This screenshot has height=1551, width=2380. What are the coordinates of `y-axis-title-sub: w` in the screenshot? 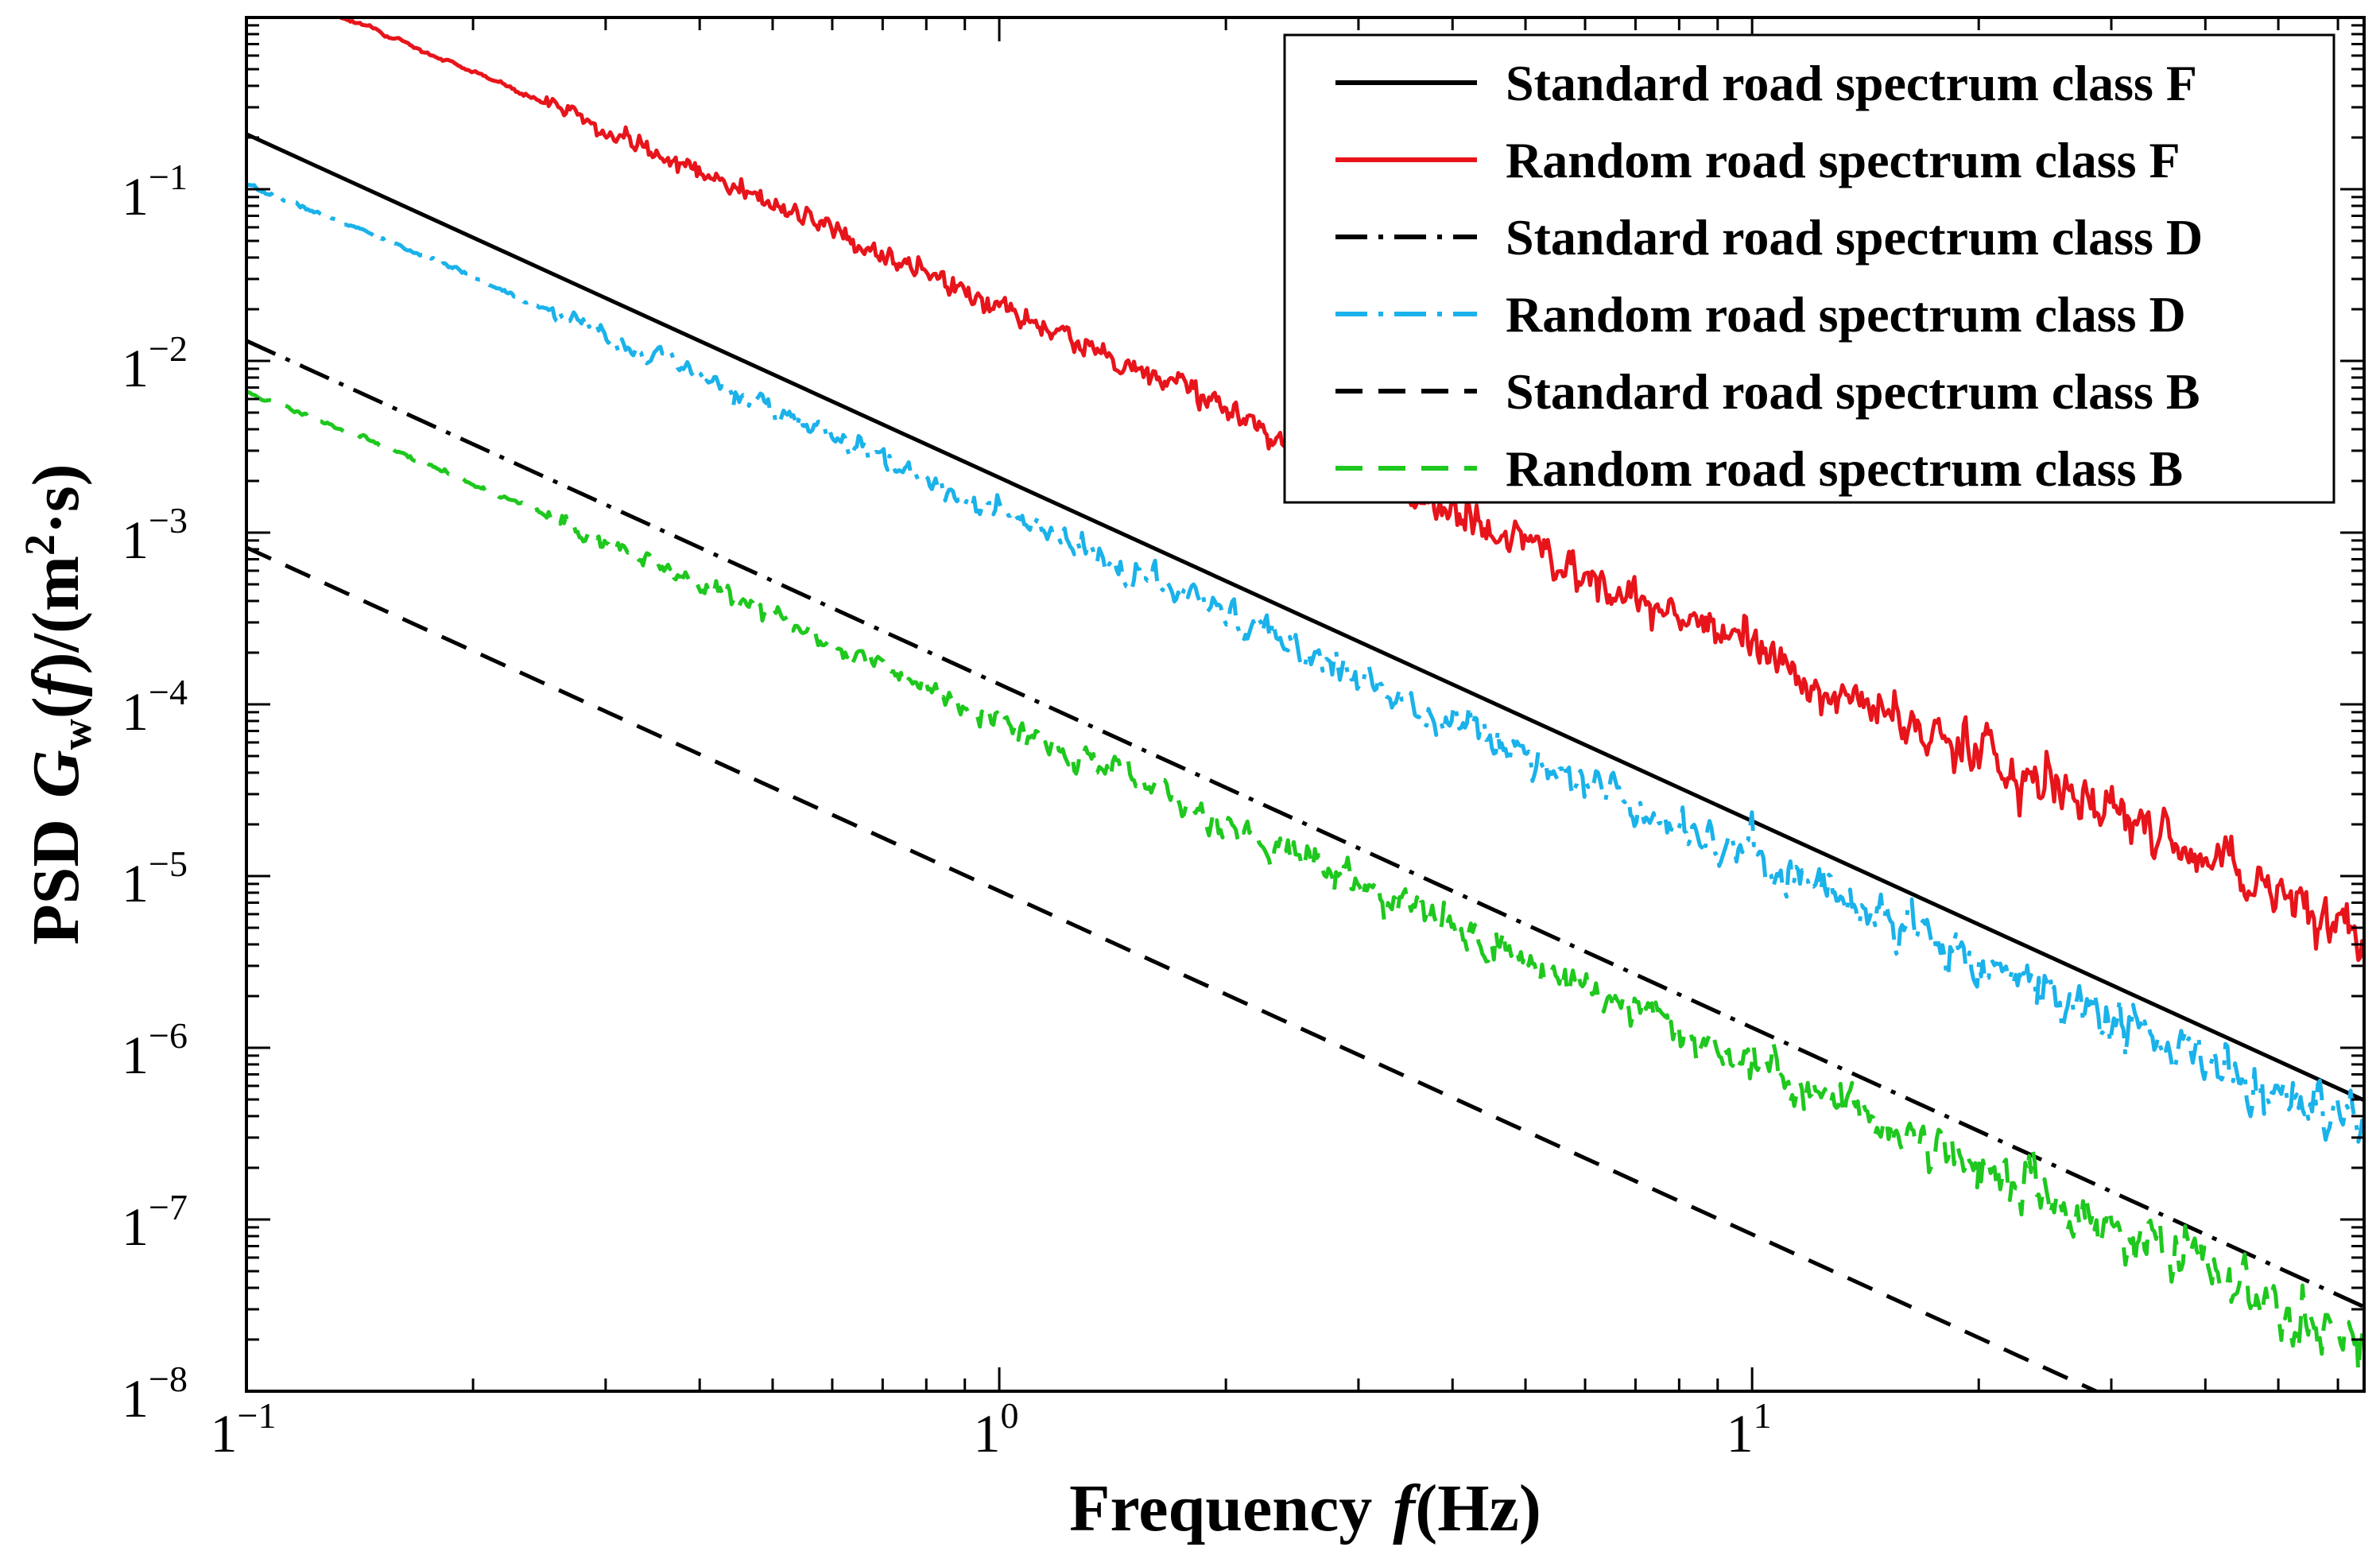 It's located at (76, 734).